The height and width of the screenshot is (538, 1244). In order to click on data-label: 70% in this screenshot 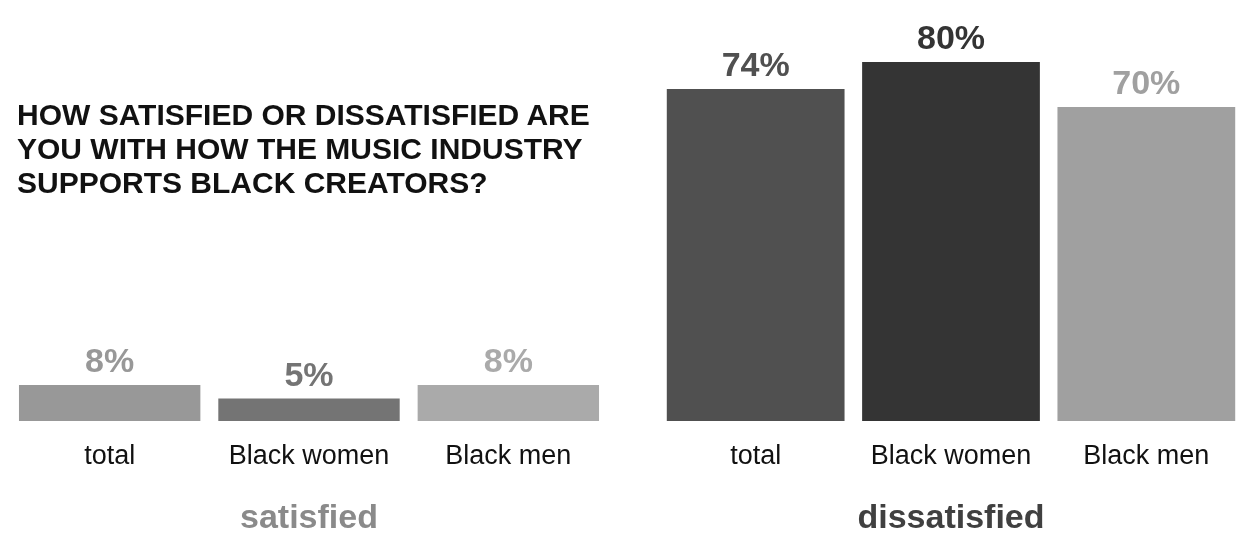, I will do `click(1146, 81)`.